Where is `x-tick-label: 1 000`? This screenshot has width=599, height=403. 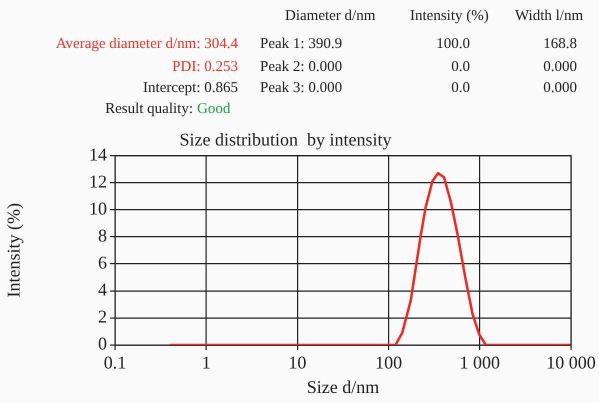 x-tick-label: 1 000 is located at coordinates (480, 362).